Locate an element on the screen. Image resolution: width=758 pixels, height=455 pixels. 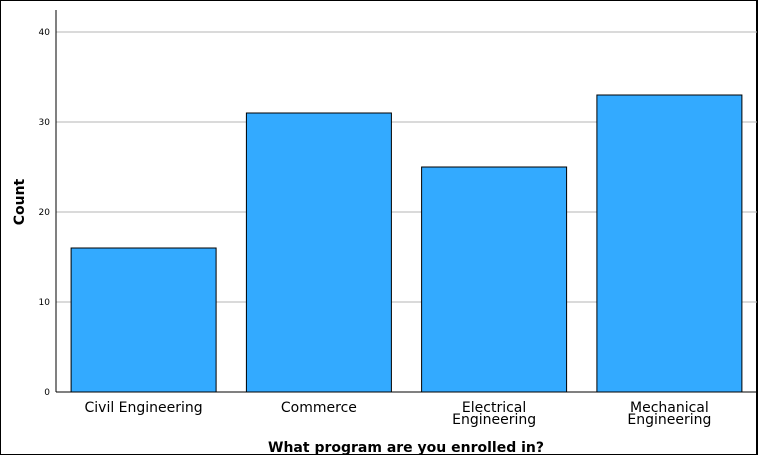
y-tick-label: 10 is located at coordinates (45, 303).